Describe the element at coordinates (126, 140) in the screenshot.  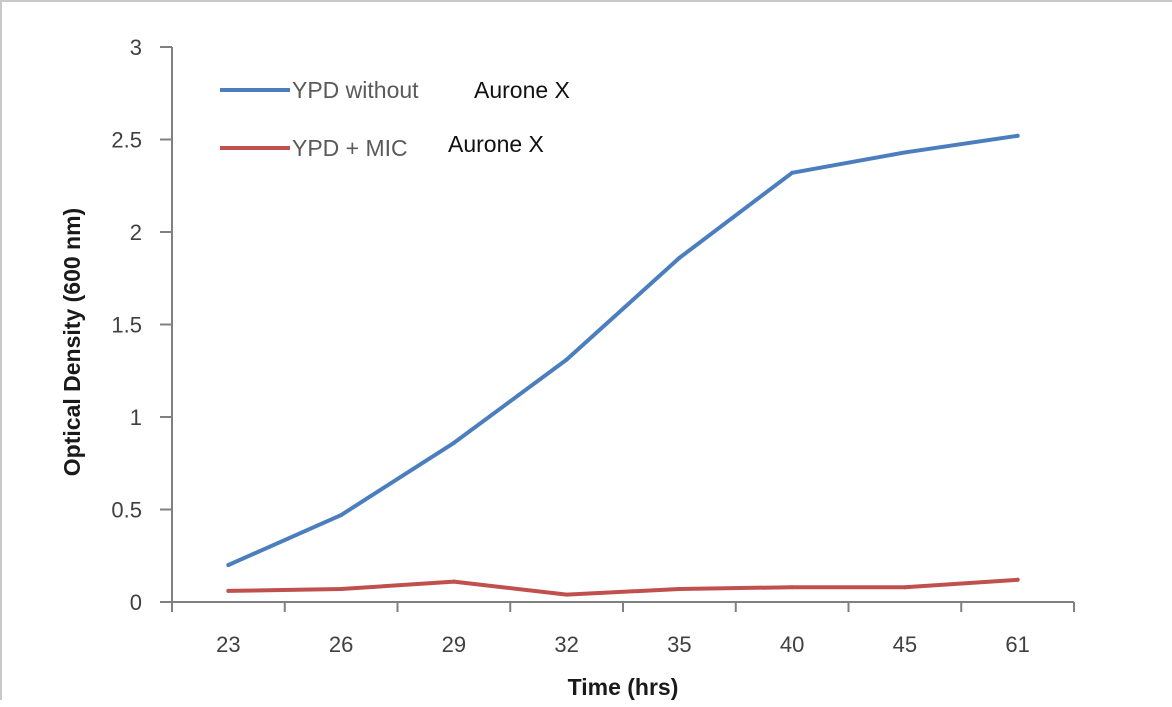
I see `y-tick-label: 2.5` at that location.